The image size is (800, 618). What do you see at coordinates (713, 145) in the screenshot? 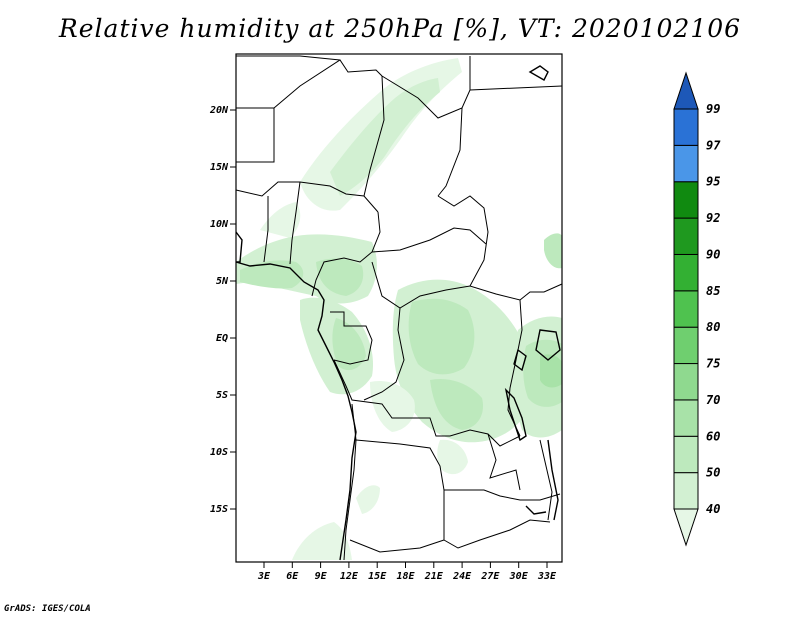
I see `colorbar-label: 97` at bounding box center [713, 145].